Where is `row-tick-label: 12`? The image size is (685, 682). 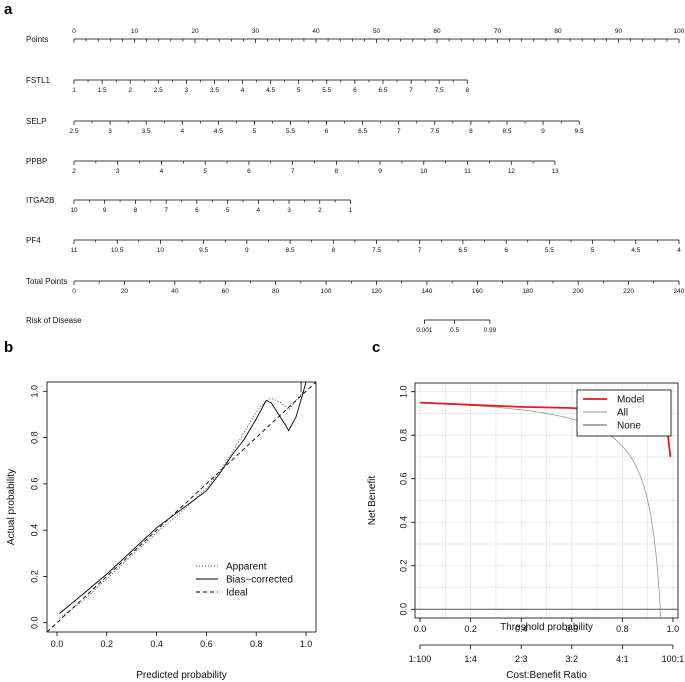
row-tick-label: 12 is located at coordinates (512, 171).